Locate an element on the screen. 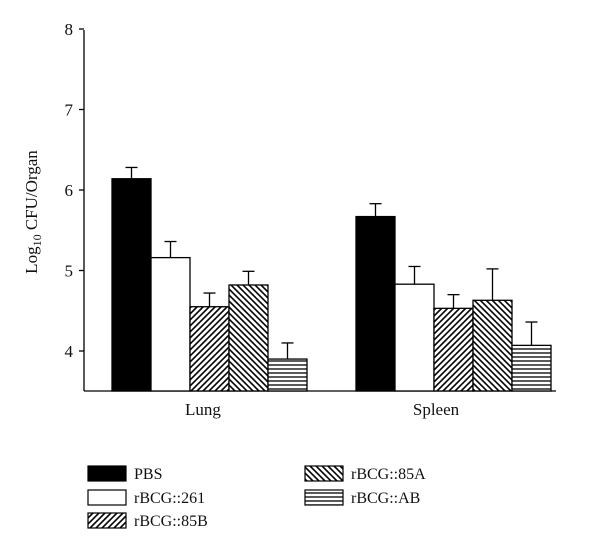 This screenshot has height=551, width=600. y-axis: 4 5 6 7 8 is located at coordinates (75, 205).